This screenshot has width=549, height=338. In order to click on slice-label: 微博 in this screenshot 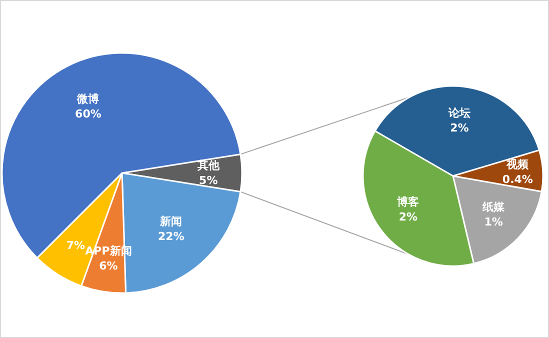, I will do `click(88, 99)`.